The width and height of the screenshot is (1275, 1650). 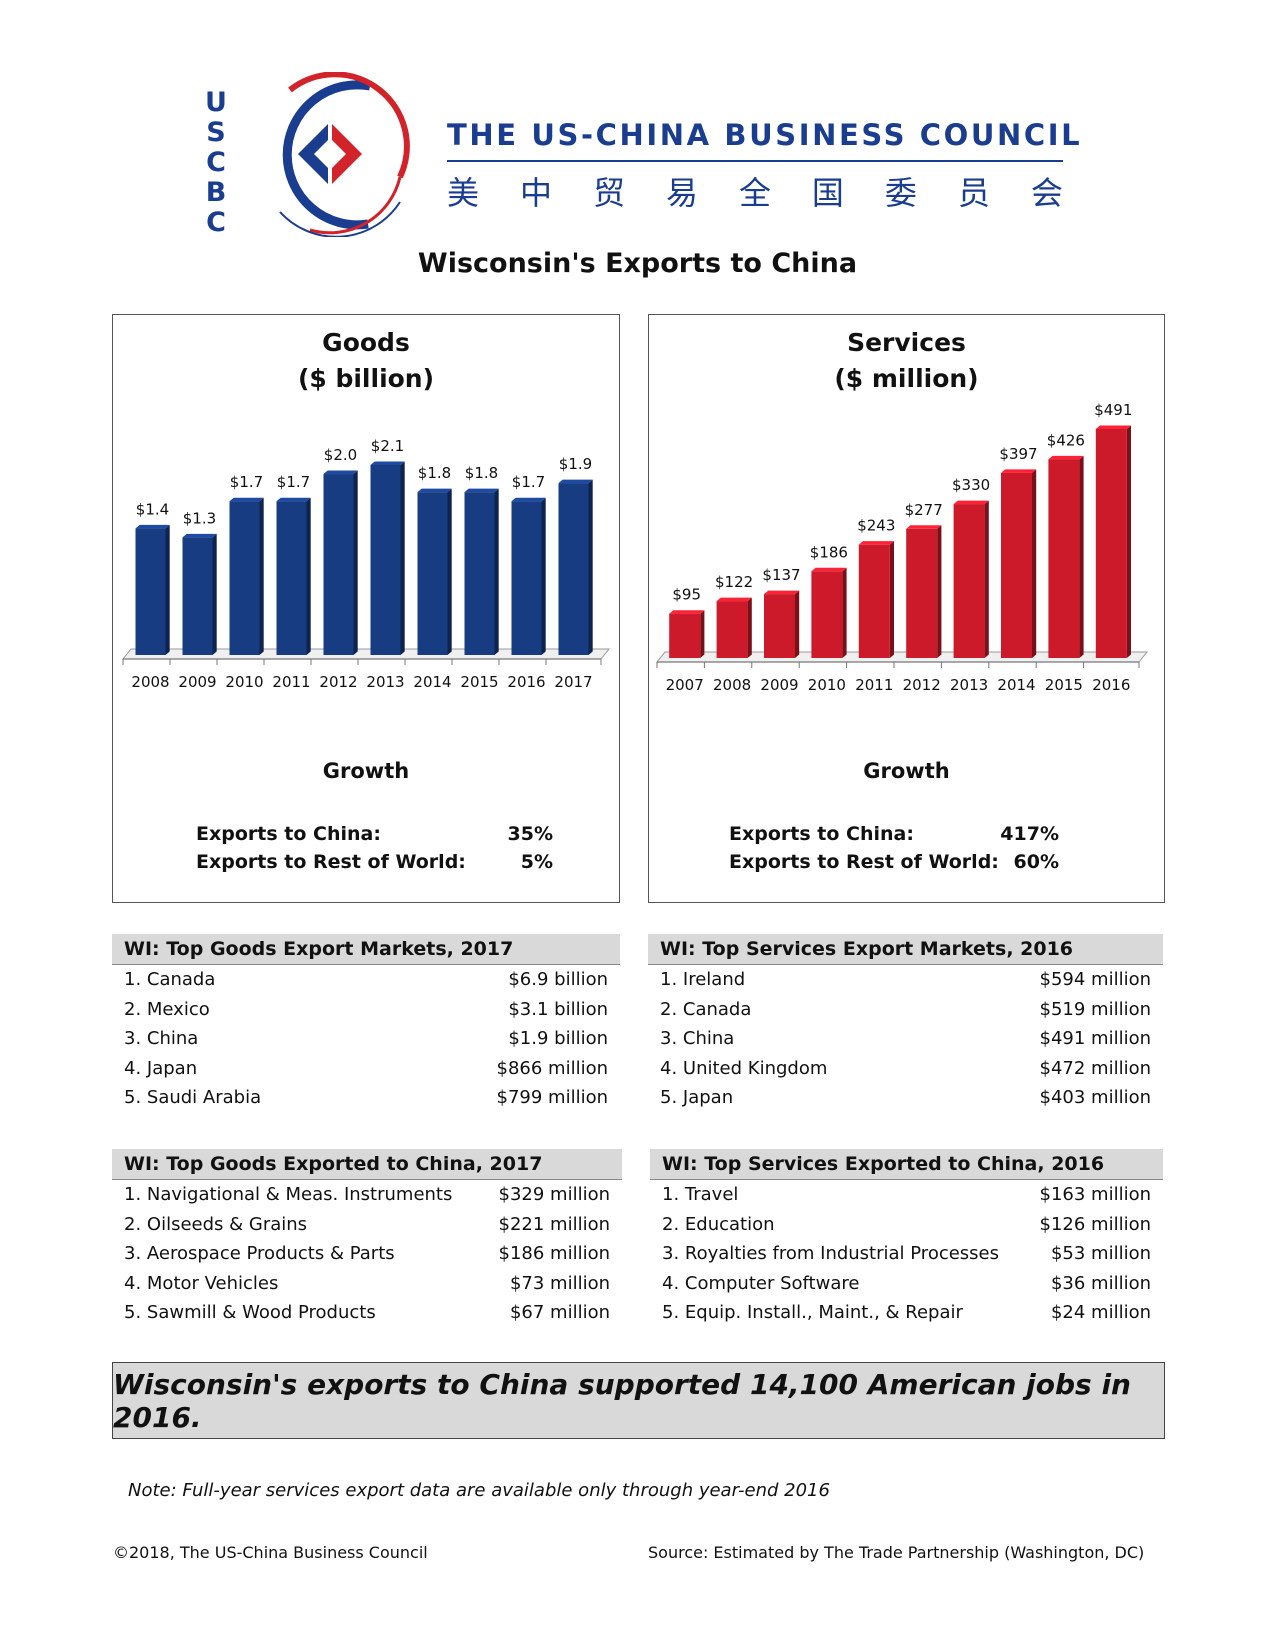 I want to click on org-name-chinese: 美 中 贸 易 全 国 委 员 会, so click(x=755, y=191).